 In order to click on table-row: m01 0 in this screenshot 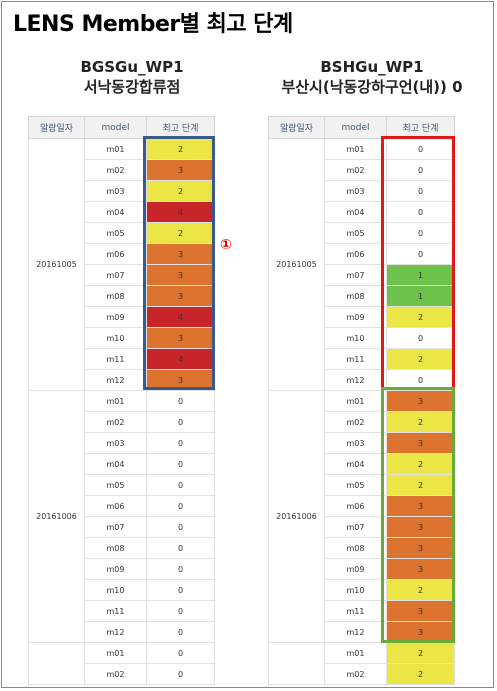, I will do `click(121, 663)`.